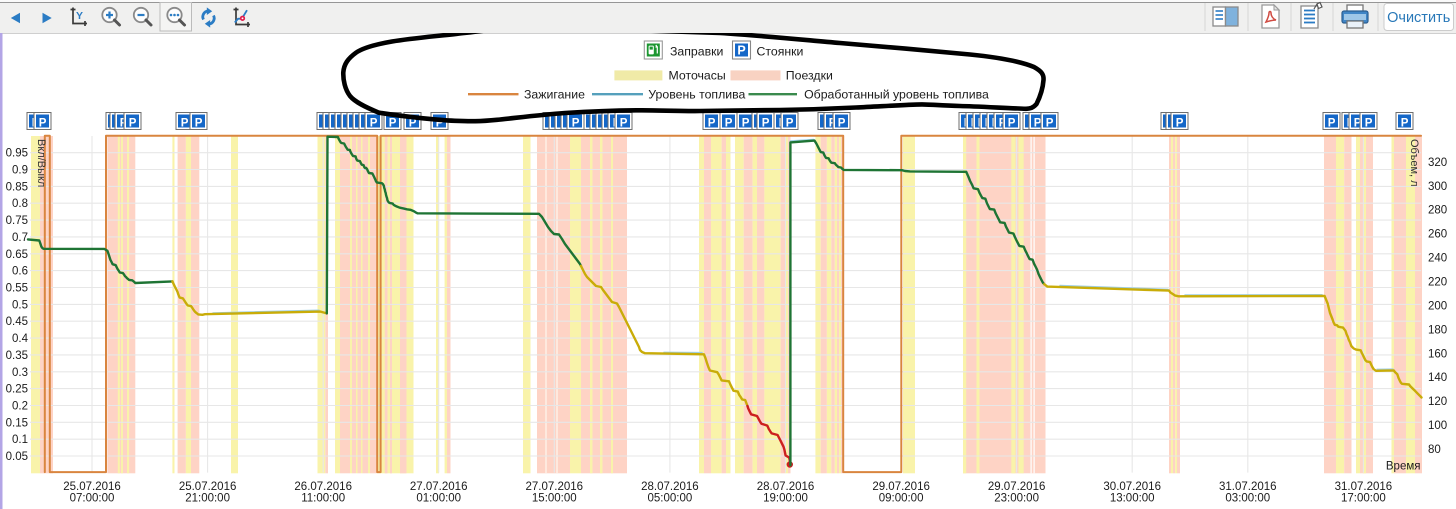 The height and width of the screenshot is (509, 1456). Describe the element at coordinates (809, 76) in the screenshot. I see `svg-text: Поездки` at that location.